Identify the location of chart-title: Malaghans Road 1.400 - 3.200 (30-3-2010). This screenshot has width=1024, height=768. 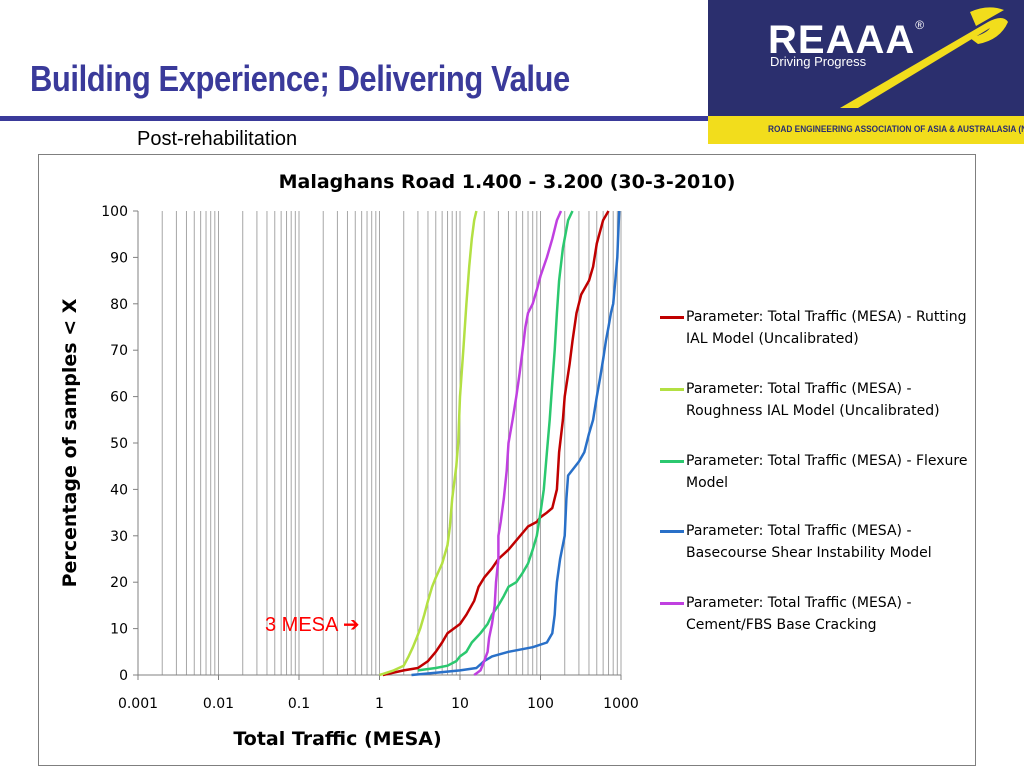
(507, 182).